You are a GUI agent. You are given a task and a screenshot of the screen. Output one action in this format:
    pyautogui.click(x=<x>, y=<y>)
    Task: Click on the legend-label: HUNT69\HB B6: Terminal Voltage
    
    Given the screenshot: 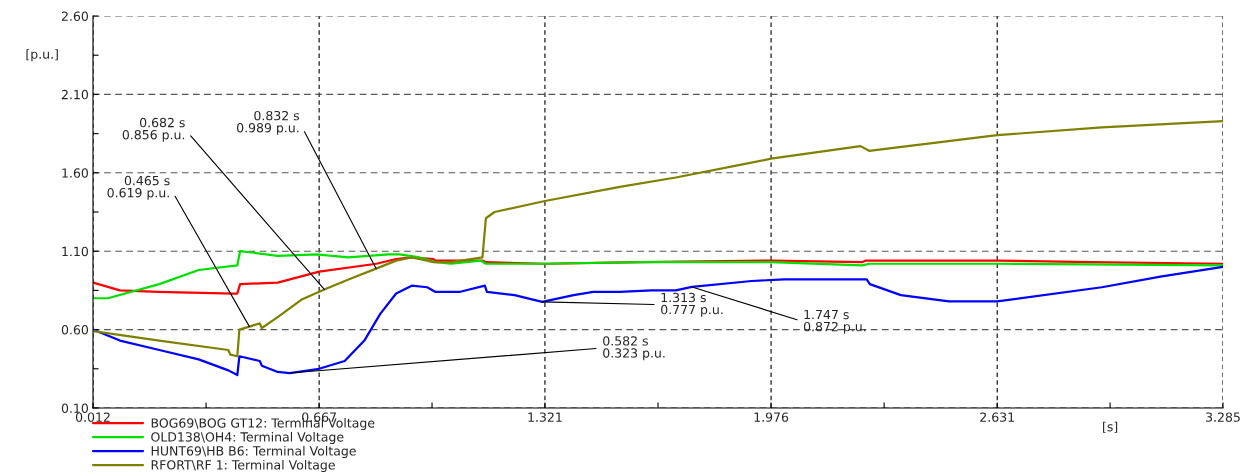 What is the action you would take?
    pyautogui.click(x=253, y=452)
    